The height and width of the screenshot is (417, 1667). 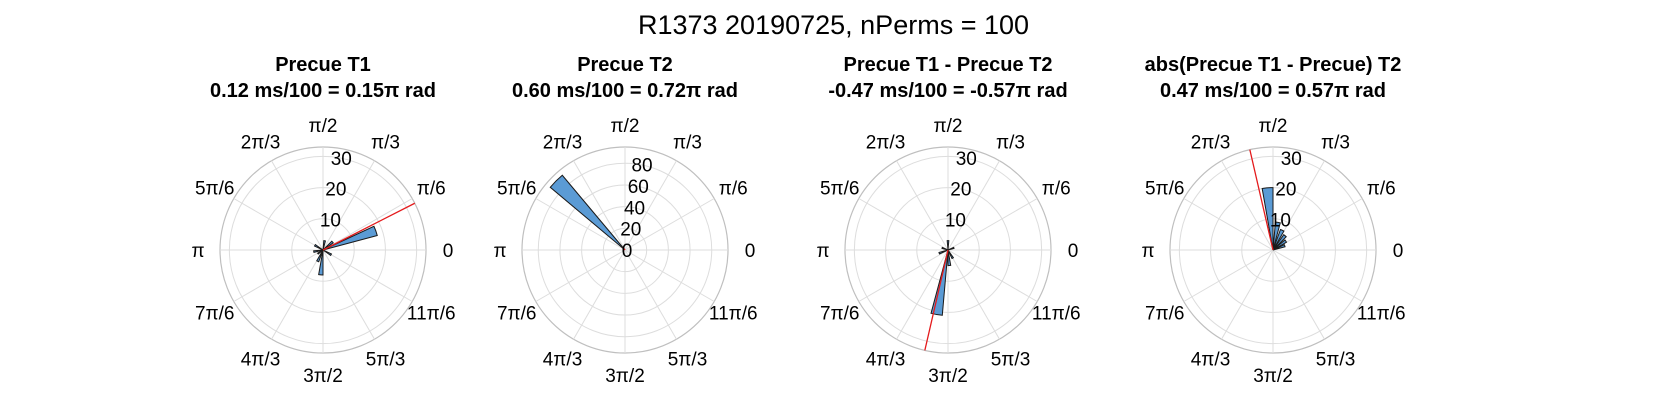 I want to click on panel-title: Precue T2, so click(x=625, y=65).